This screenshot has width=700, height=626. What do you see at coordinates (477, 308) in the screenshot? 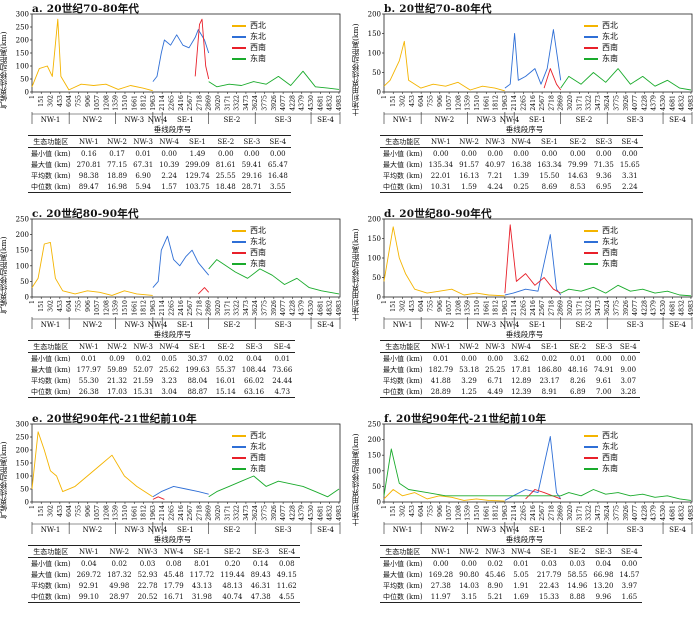
I see `x-tick-label: 1510` at bounding box center [477, 308].